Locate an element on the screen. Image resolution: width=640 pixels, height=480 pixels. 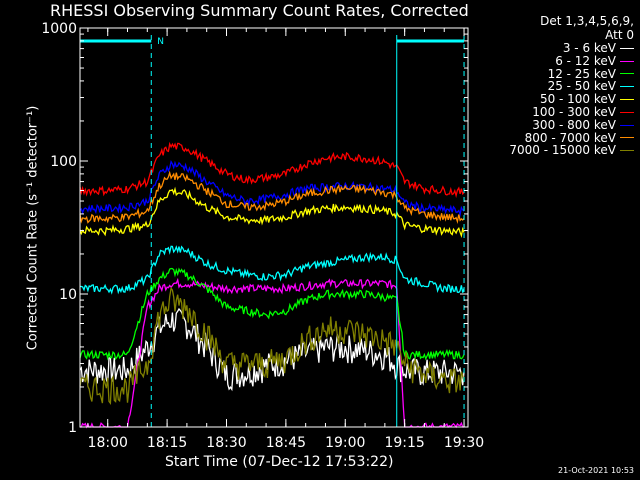
legend-label: 50 - 100 keV is located at coordinates (577, 99).